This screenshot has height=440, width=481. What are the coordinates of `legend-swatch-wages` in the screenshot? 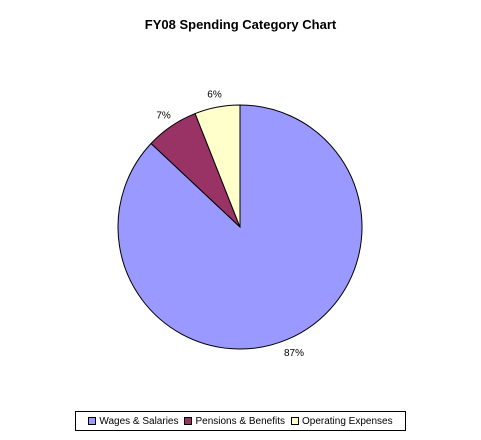 It's located at (92, 421).